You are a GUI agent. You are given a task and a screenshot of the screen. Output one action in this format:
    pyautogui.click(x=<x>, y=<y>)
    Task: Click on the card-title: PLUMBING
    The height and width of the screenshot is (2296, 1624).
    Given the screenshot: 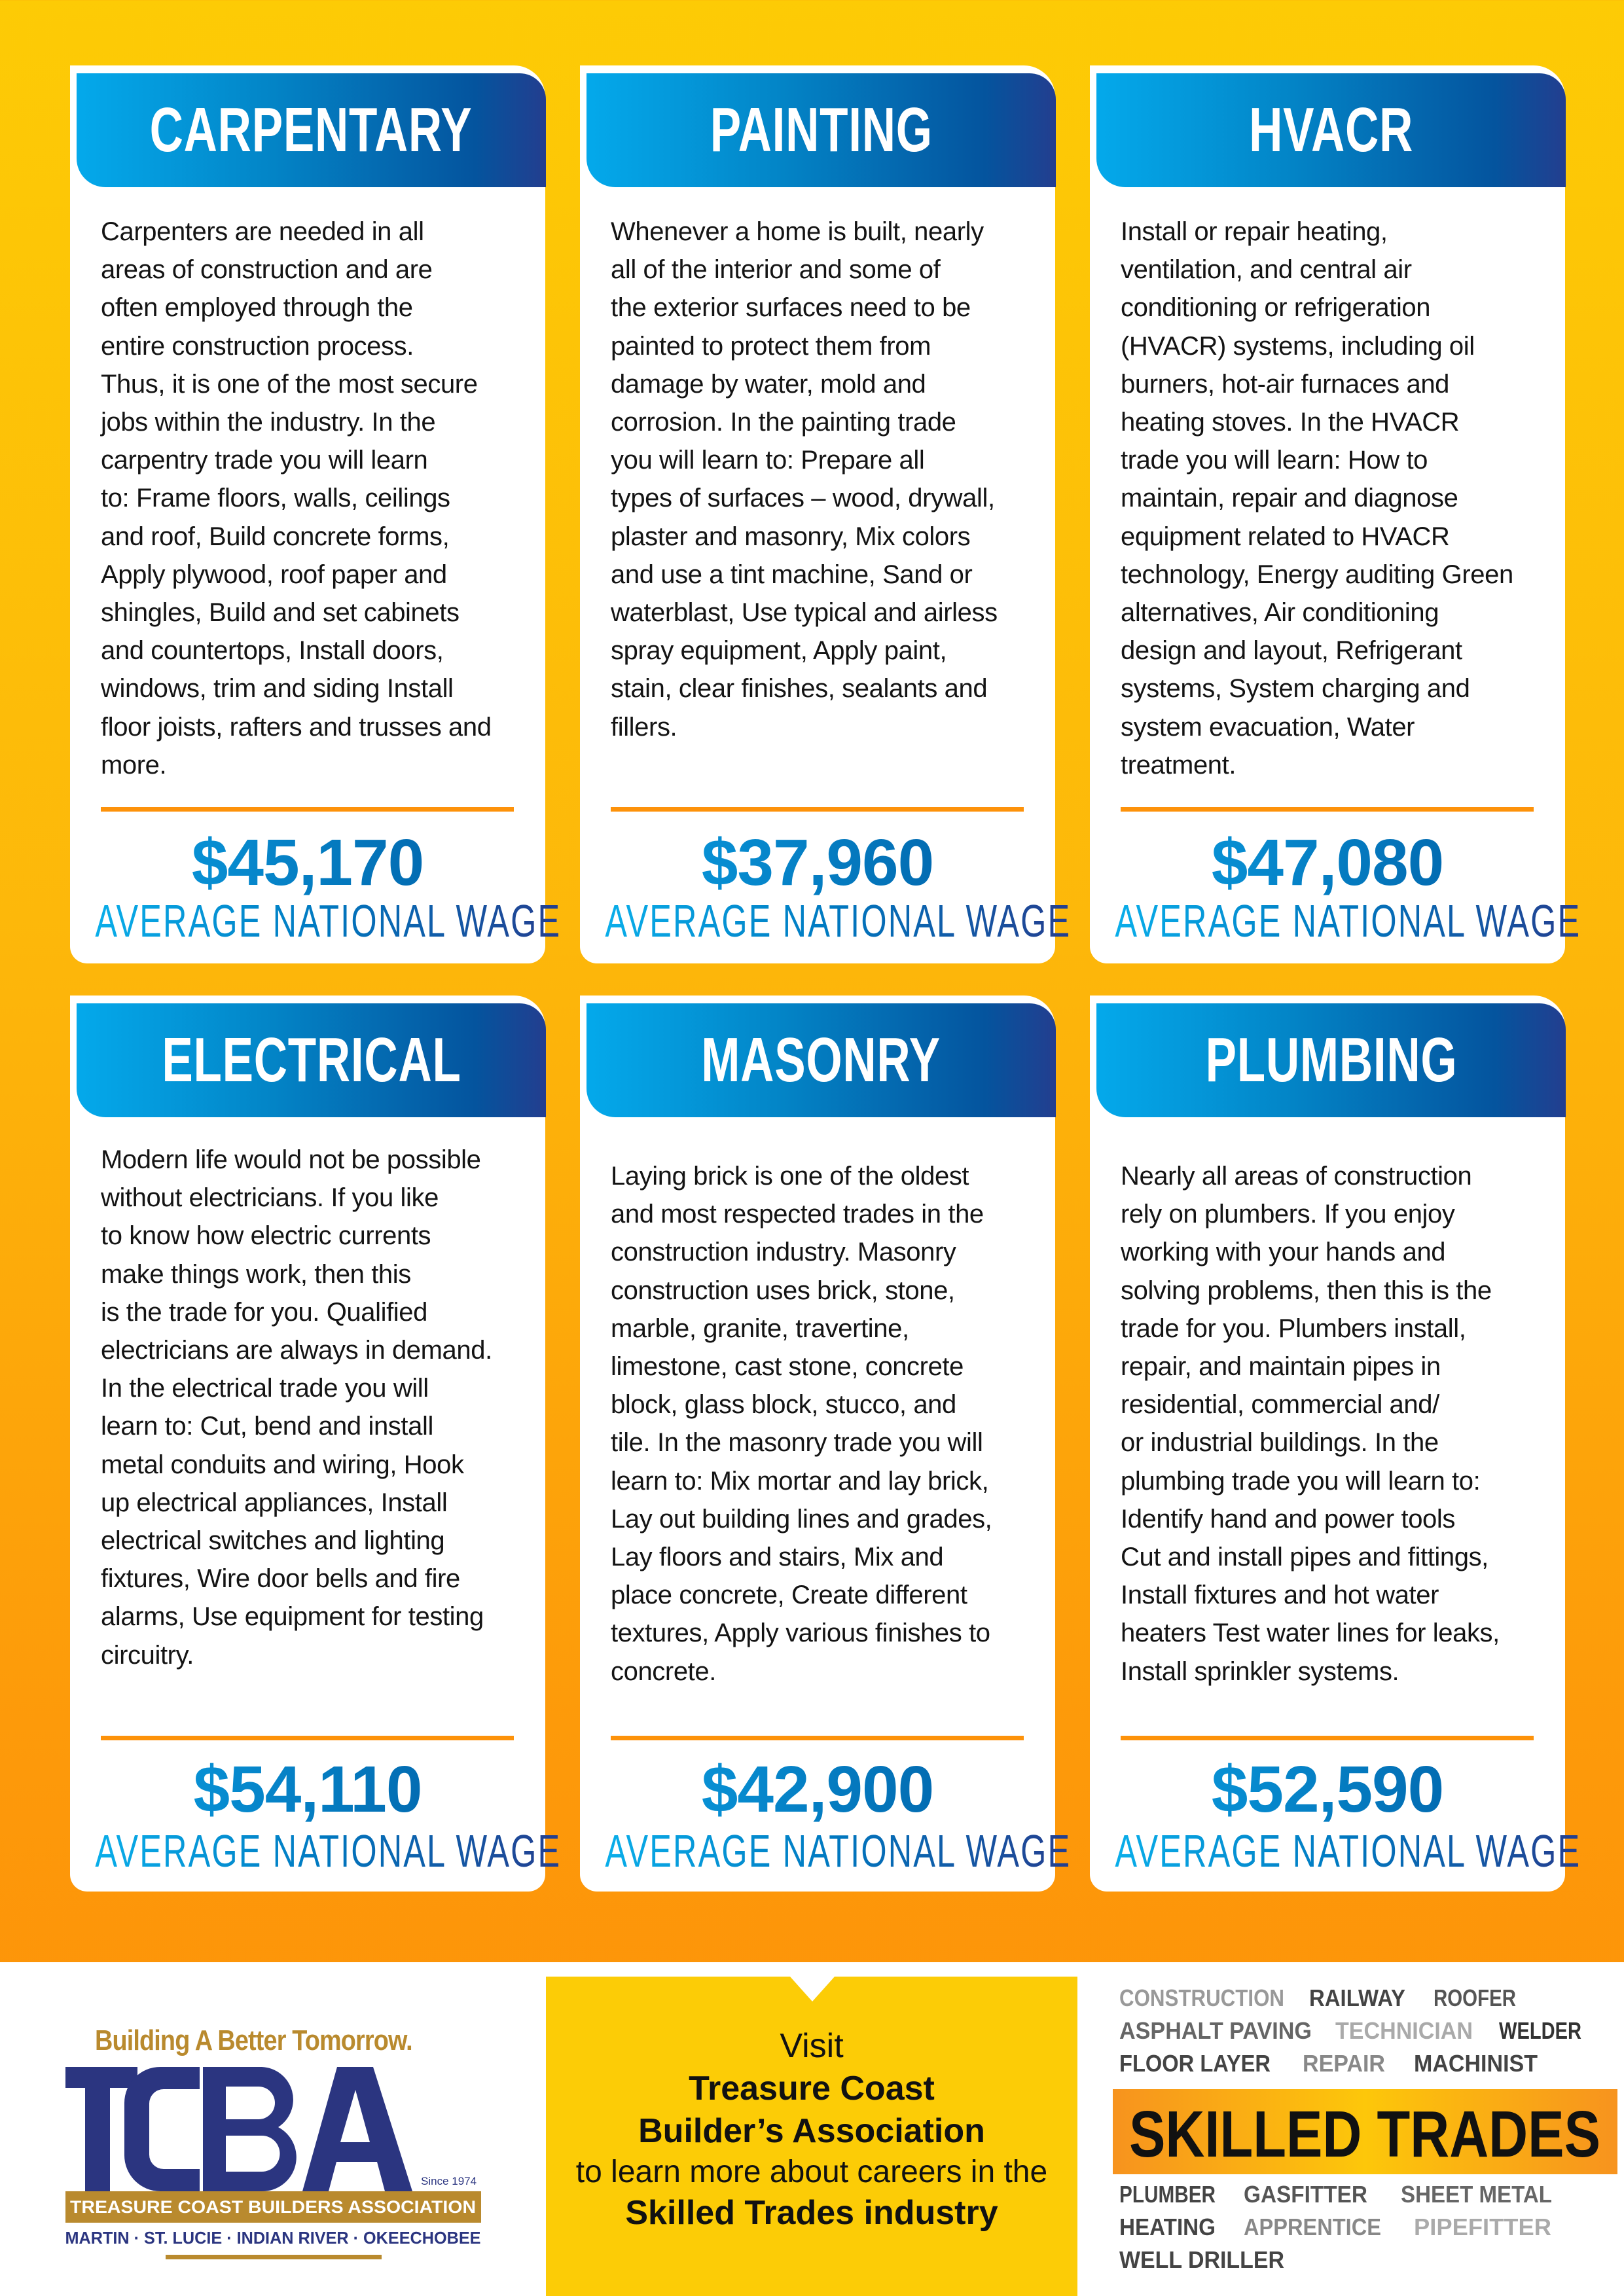 What is the action you would take?
    pyautogui.click(x=1331, y=1060)
    